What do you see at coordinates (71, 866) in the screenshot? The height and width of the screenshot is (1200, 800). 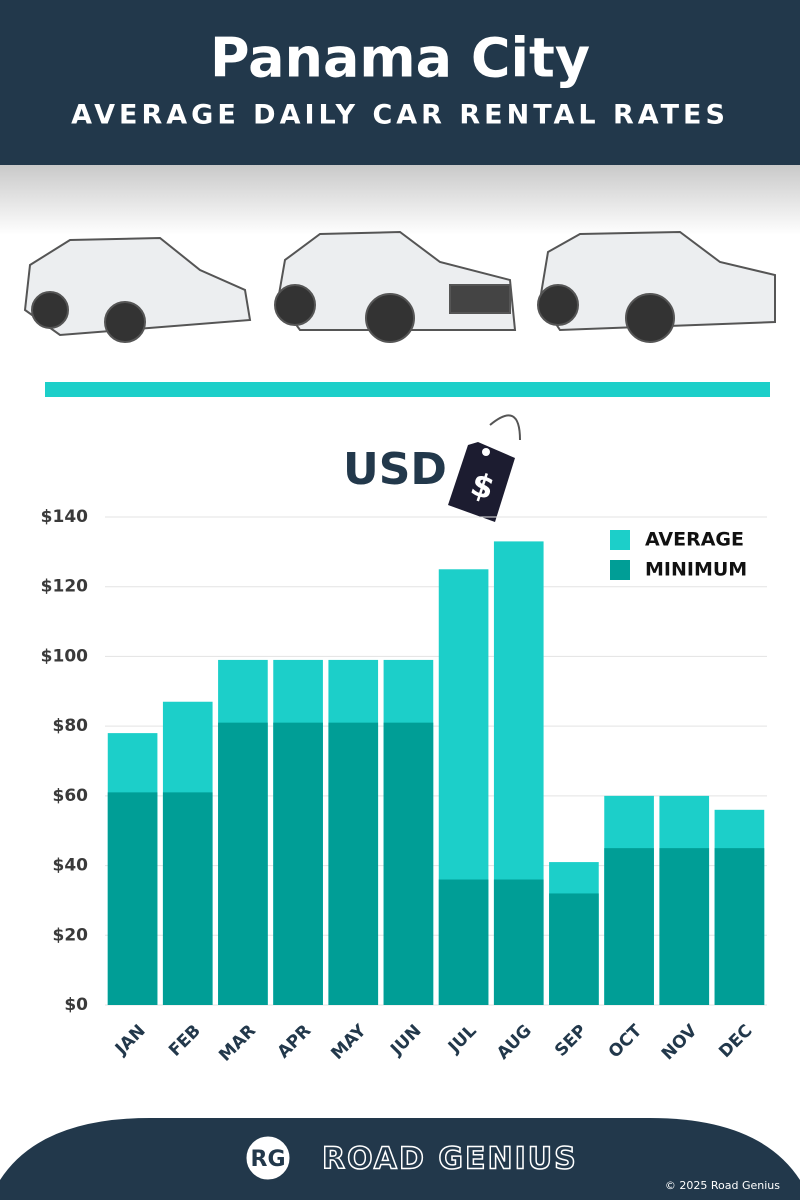 I see `y-tick-label: $40` at bounding box center [71, 866].